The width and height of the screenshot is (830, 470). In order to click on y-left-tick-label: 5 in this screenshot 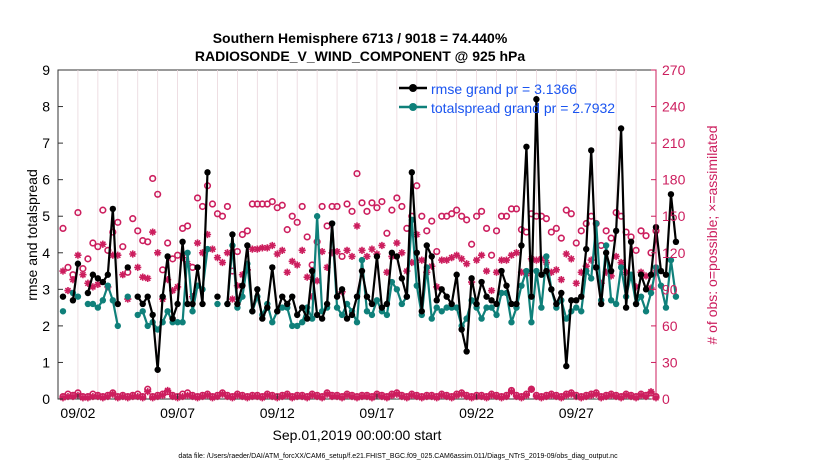, I will do `click(46, 216)`.